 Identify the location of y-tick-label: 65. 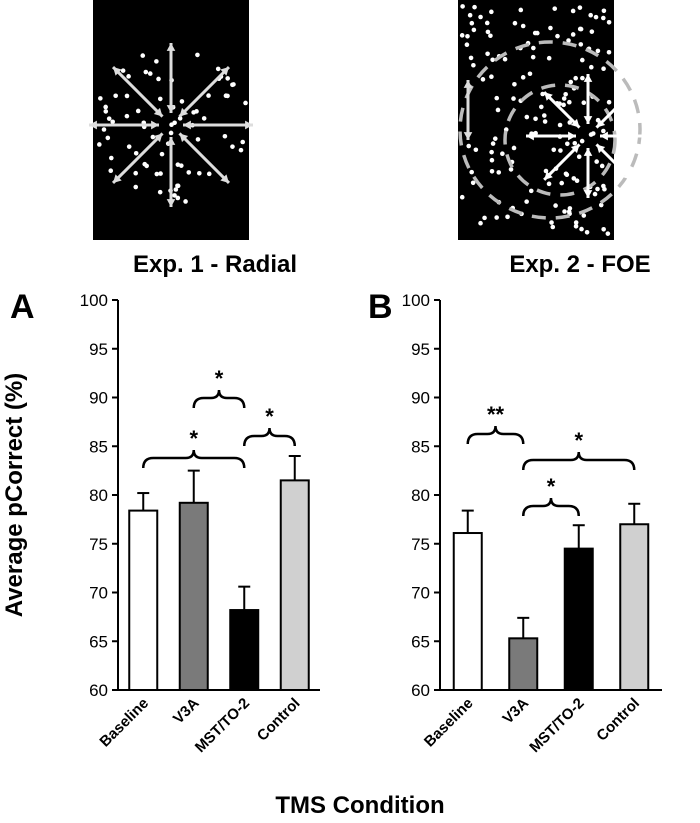
(98, 641).